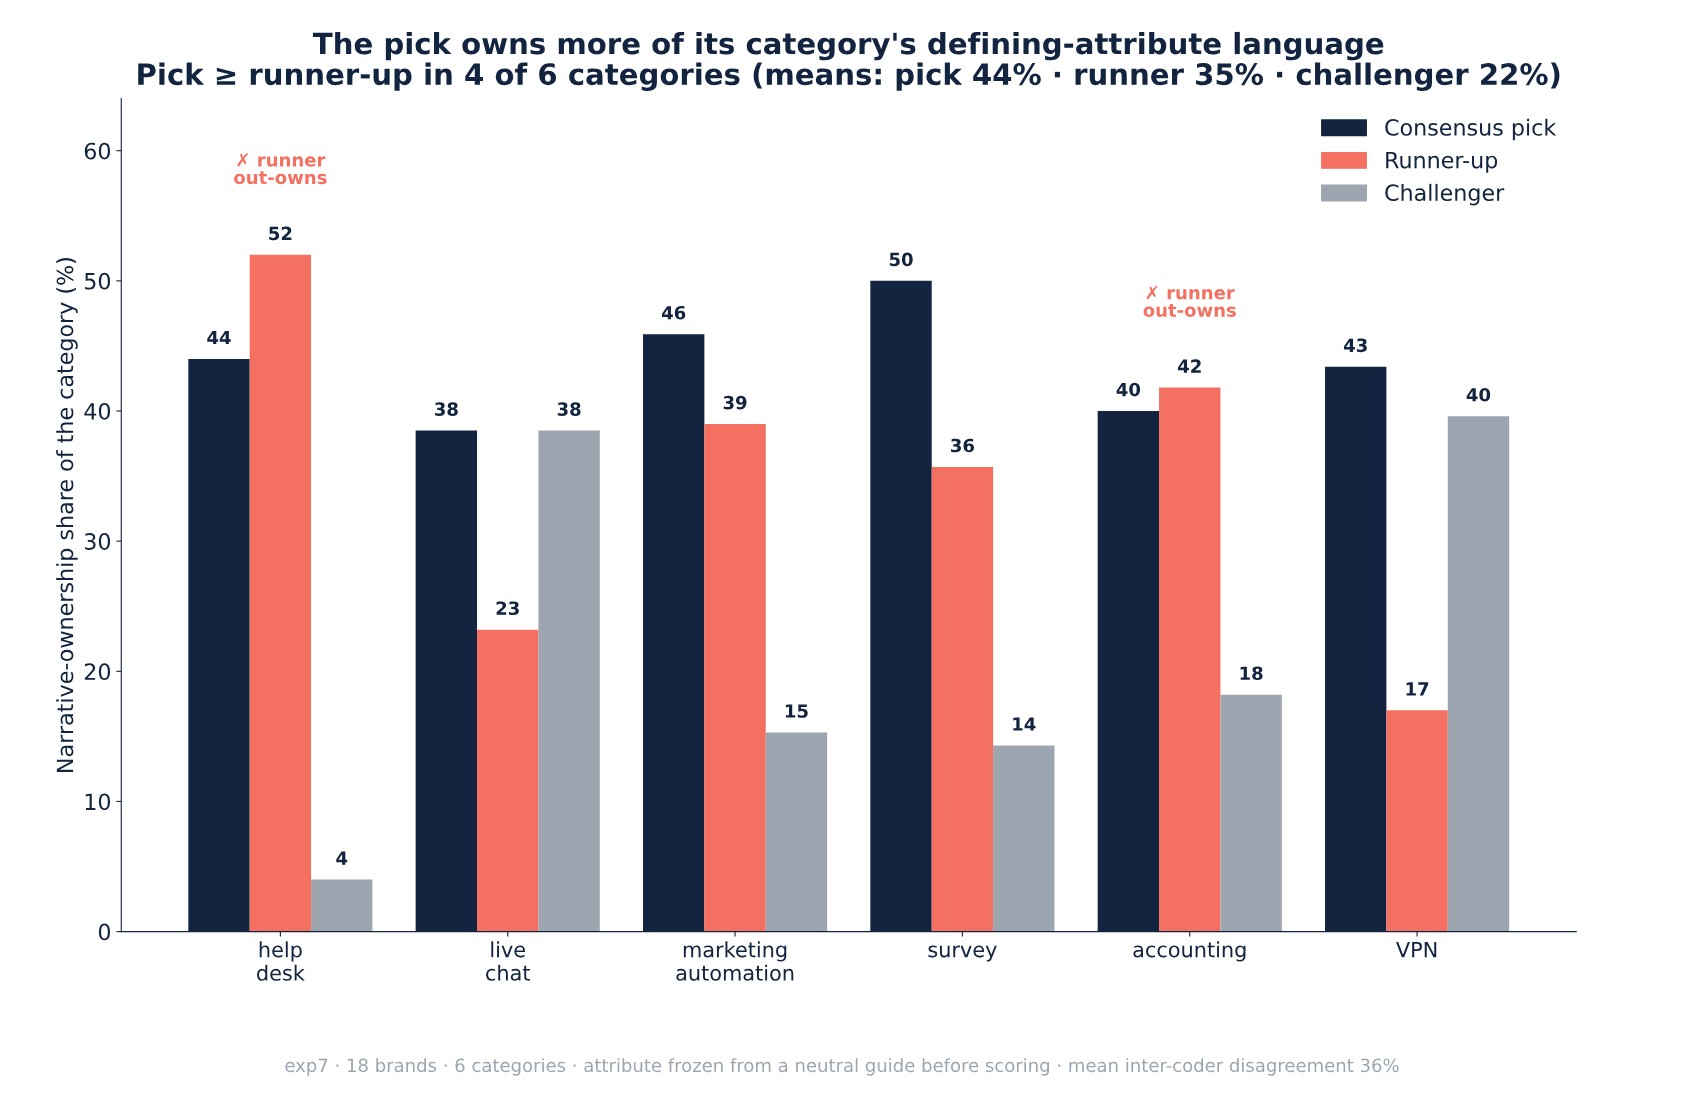 This screenshot has width=1684, height=1096. Describe the element at coordinates (673, 312) in the screenshot. I see `data-label: 46` at that location.